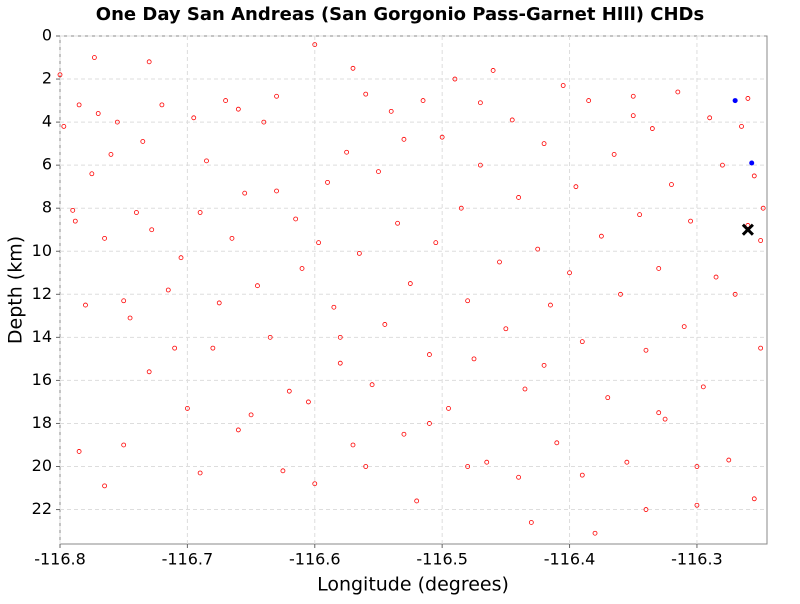 This screenshot has width=800, height=604. What do you see at coordinates (442, 559) in the screenshot?
I see `x-tick-label: -116.5` at bounding box center [442, 559].